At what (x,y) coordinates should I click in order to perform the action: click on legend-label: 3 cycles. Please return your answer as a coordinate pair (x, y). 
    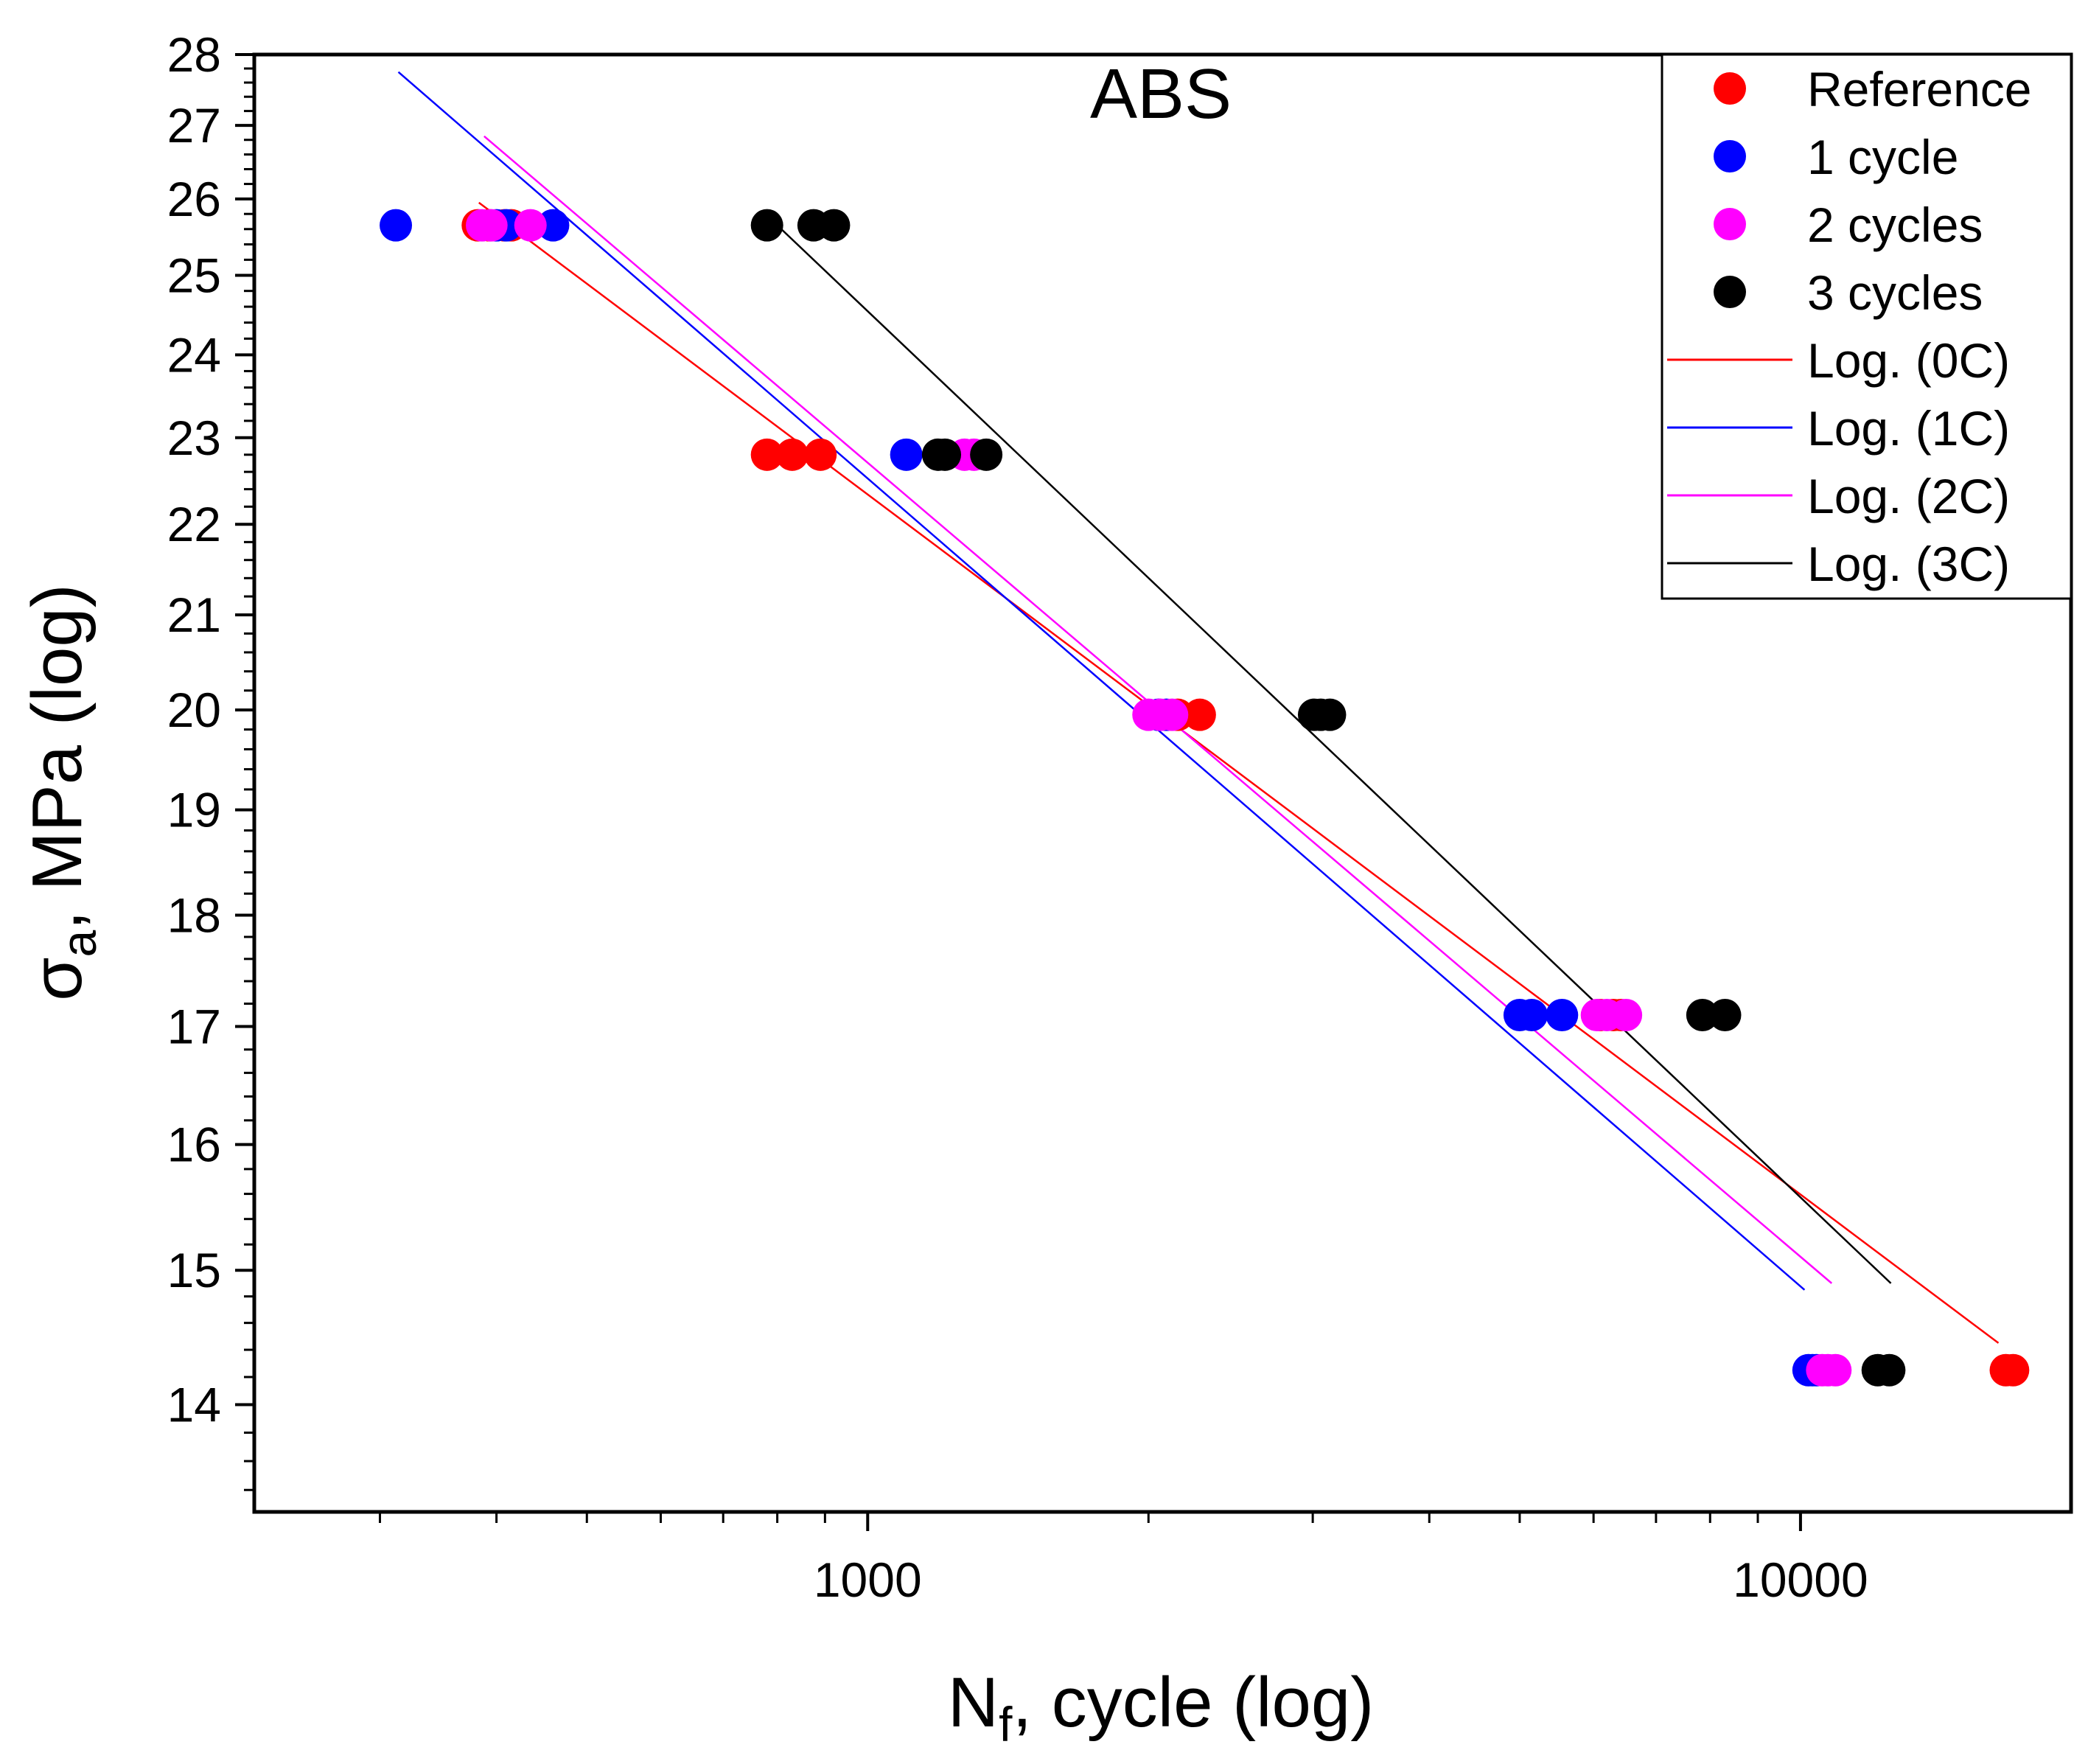
    Looking at the image, I should click on (1895, 292).